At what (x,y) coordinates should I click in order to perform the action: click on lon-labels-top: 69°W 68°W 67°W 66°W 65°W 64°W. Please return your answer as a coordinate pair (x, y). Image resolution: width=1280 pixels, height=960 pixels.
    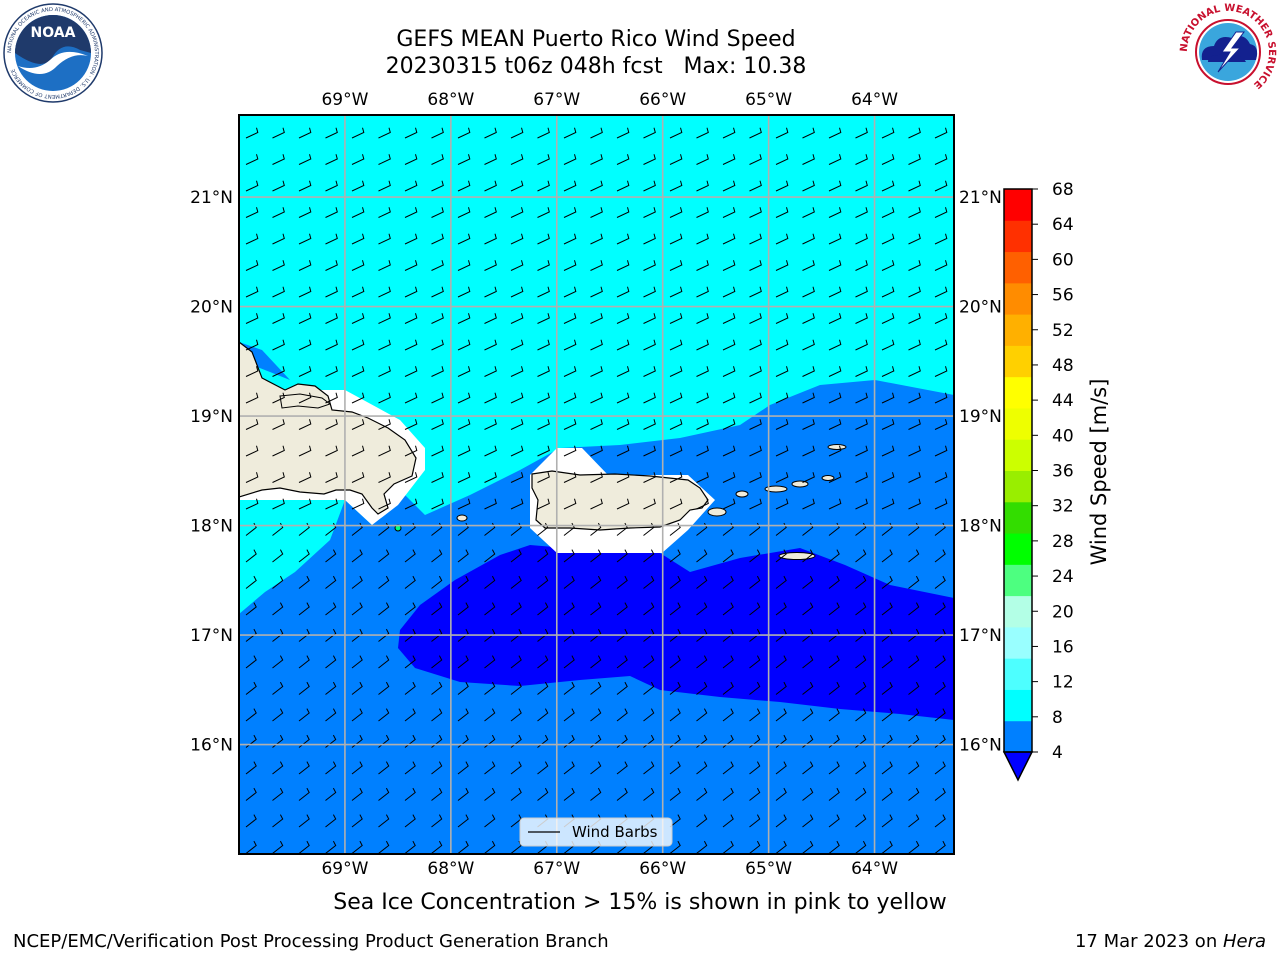
    Looking at the image, I should click on (609, 100).